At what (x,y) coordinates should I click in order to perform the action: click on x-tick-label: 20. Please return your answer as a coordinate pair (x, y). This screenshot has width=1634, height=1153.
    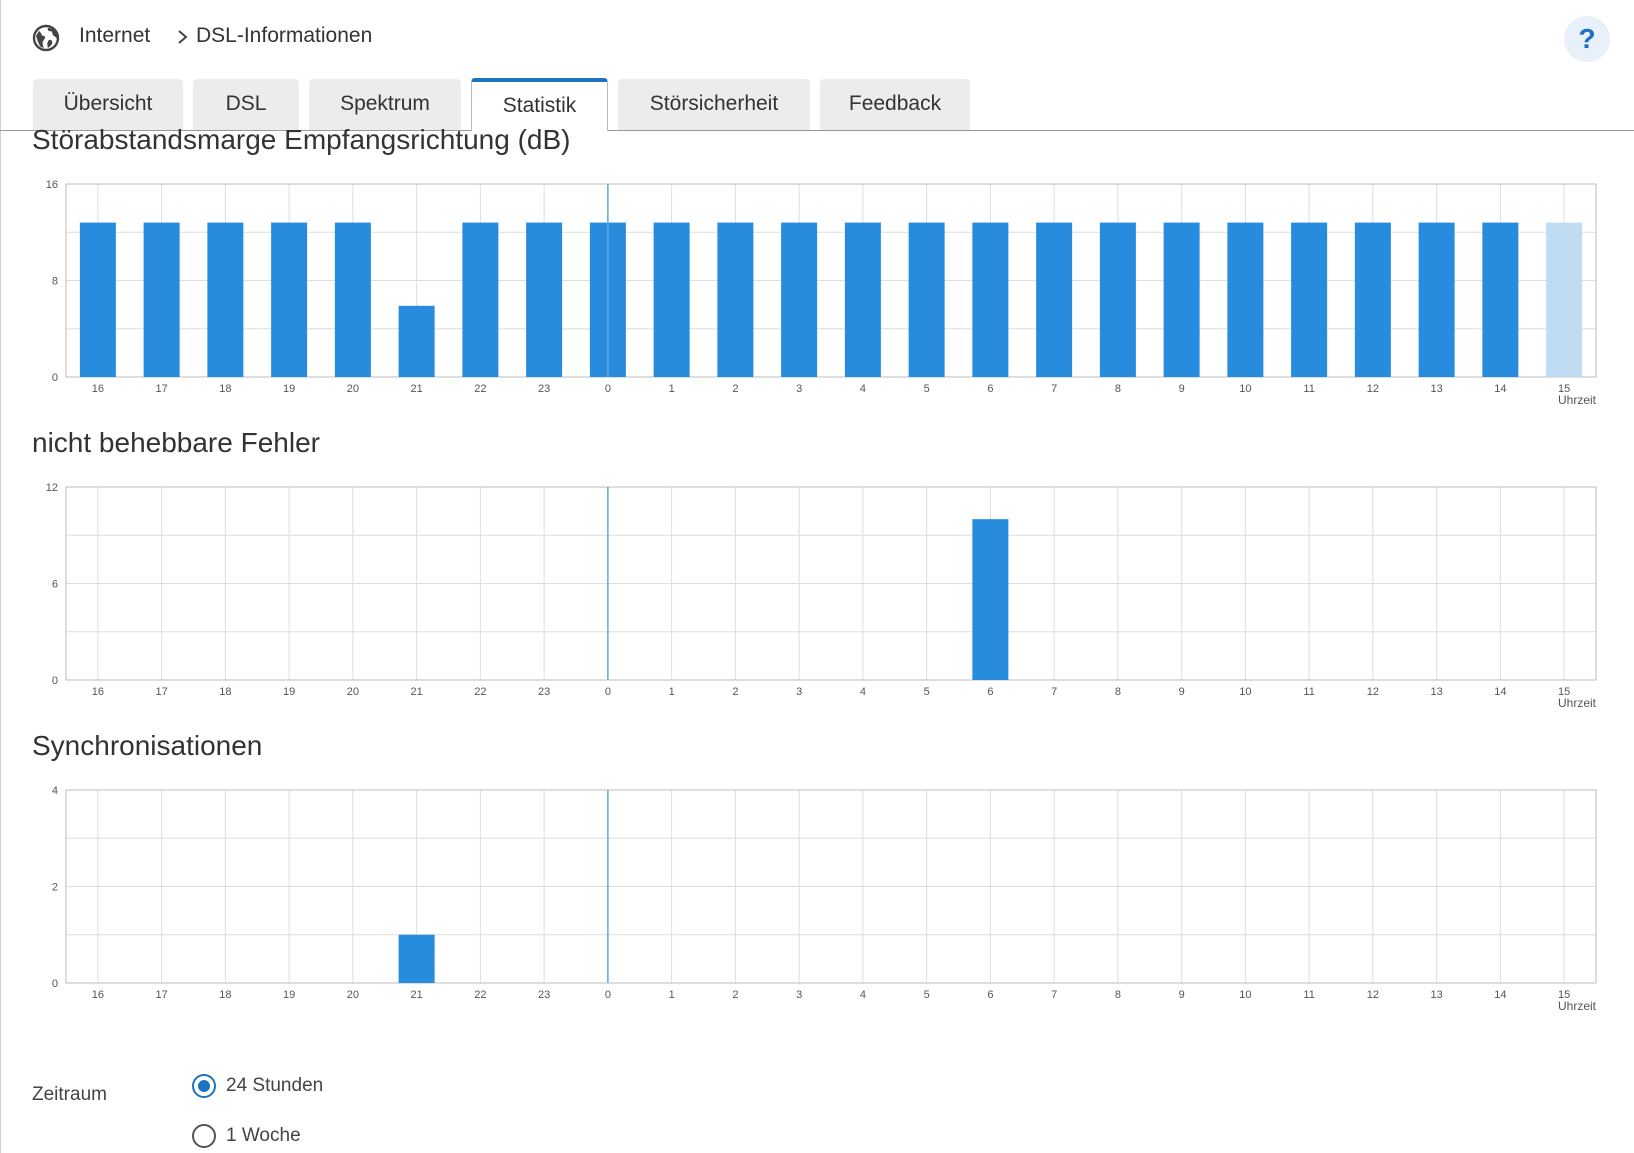
    Looking at the image, I should click on (353, 389).